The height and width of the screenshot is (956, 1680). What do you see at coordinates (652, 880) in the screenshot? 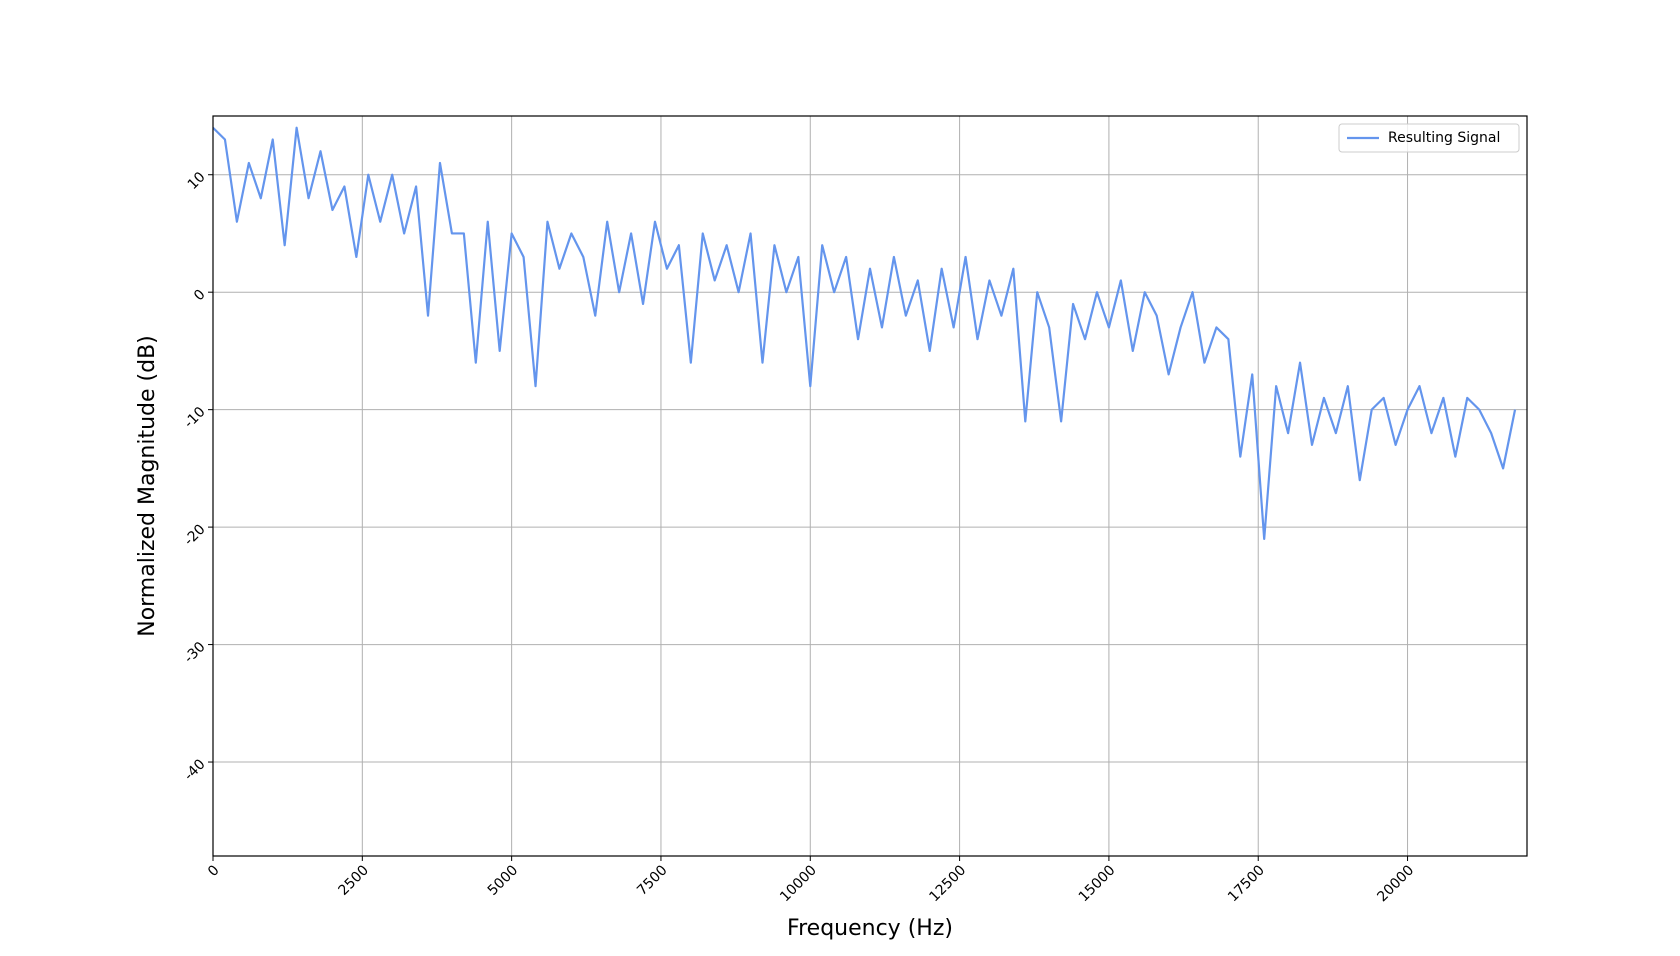
I see `x-tick-label: 7500` at bounding box center [652, 880].